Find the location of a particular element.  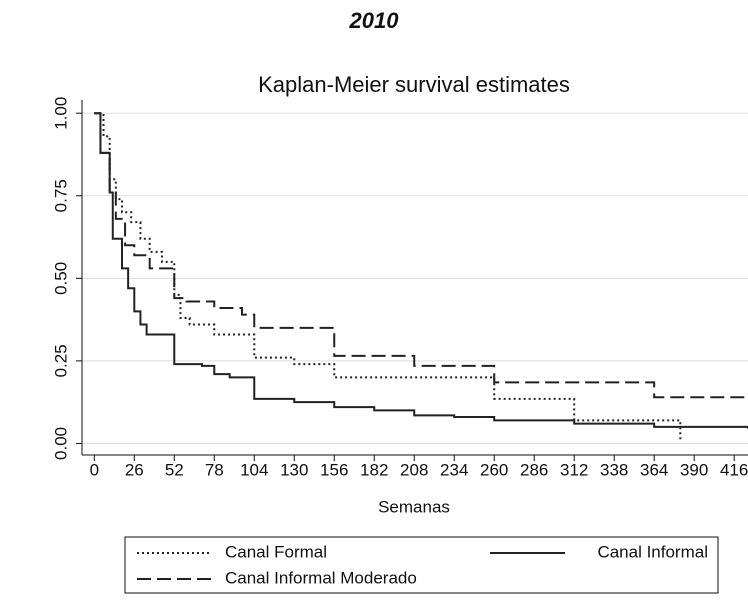

legend-label: Canal Formal is located at coordinates (276, 551).